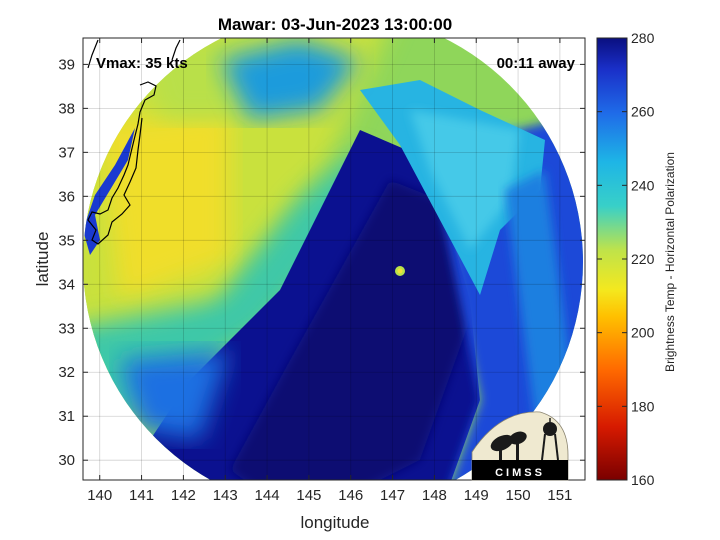 The height and width of the screenshot is (540, 720). What do you see at coordinates (142, 63) in the screenshot?
I see `vmax-annotation: Vmax: 35 kts` at bounding box center [142, 63].